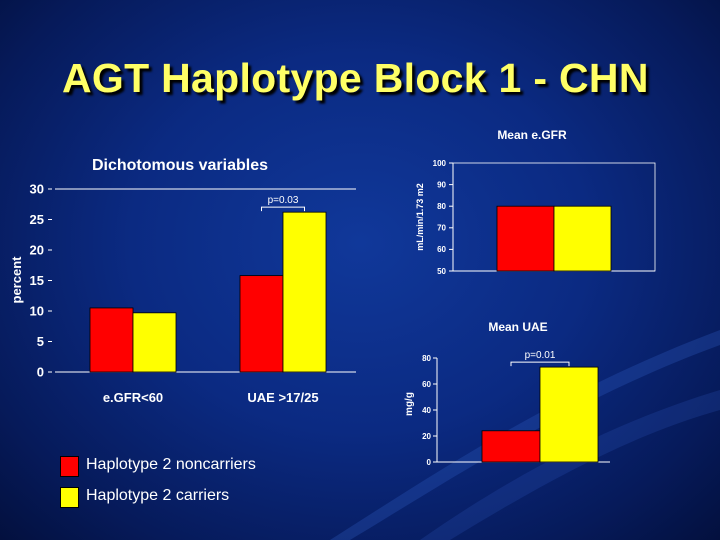  Describe the element at coordinates (37, 280) in the screenshot. I see `y-tick-label: 15` at that location.